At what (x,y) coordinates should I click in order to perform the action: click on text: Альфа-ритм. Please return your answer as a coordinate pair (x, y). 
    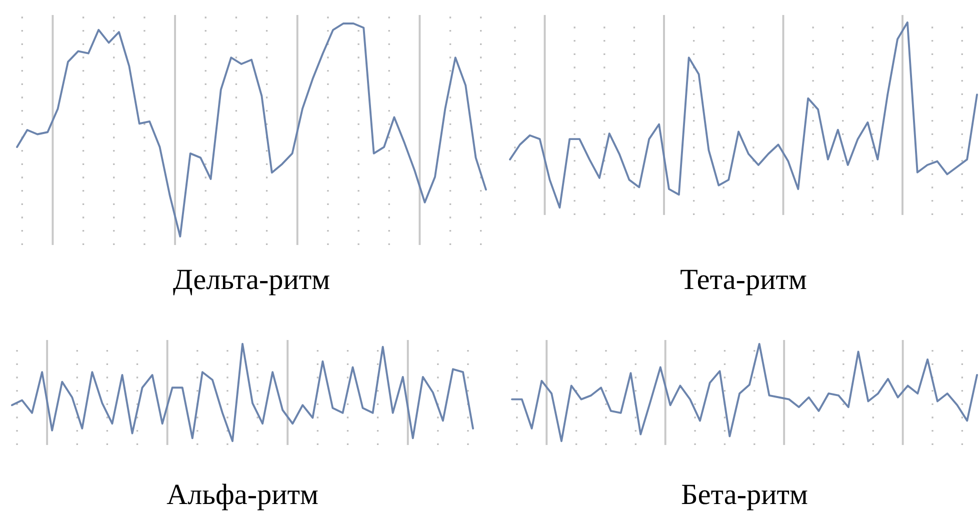
    Looking at the image, I should click on (242, 497).